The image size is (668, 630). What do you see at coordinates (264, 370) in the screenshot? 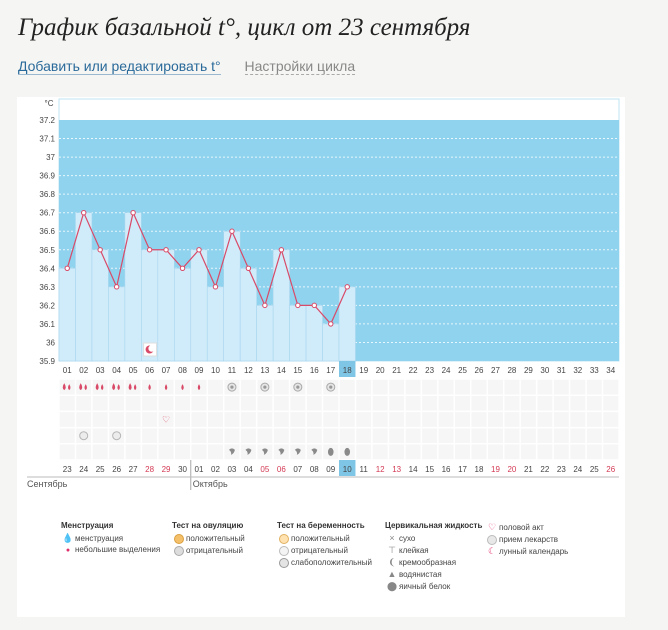
I see `cycle-day-label: 13` at bounding box center [264, 370].